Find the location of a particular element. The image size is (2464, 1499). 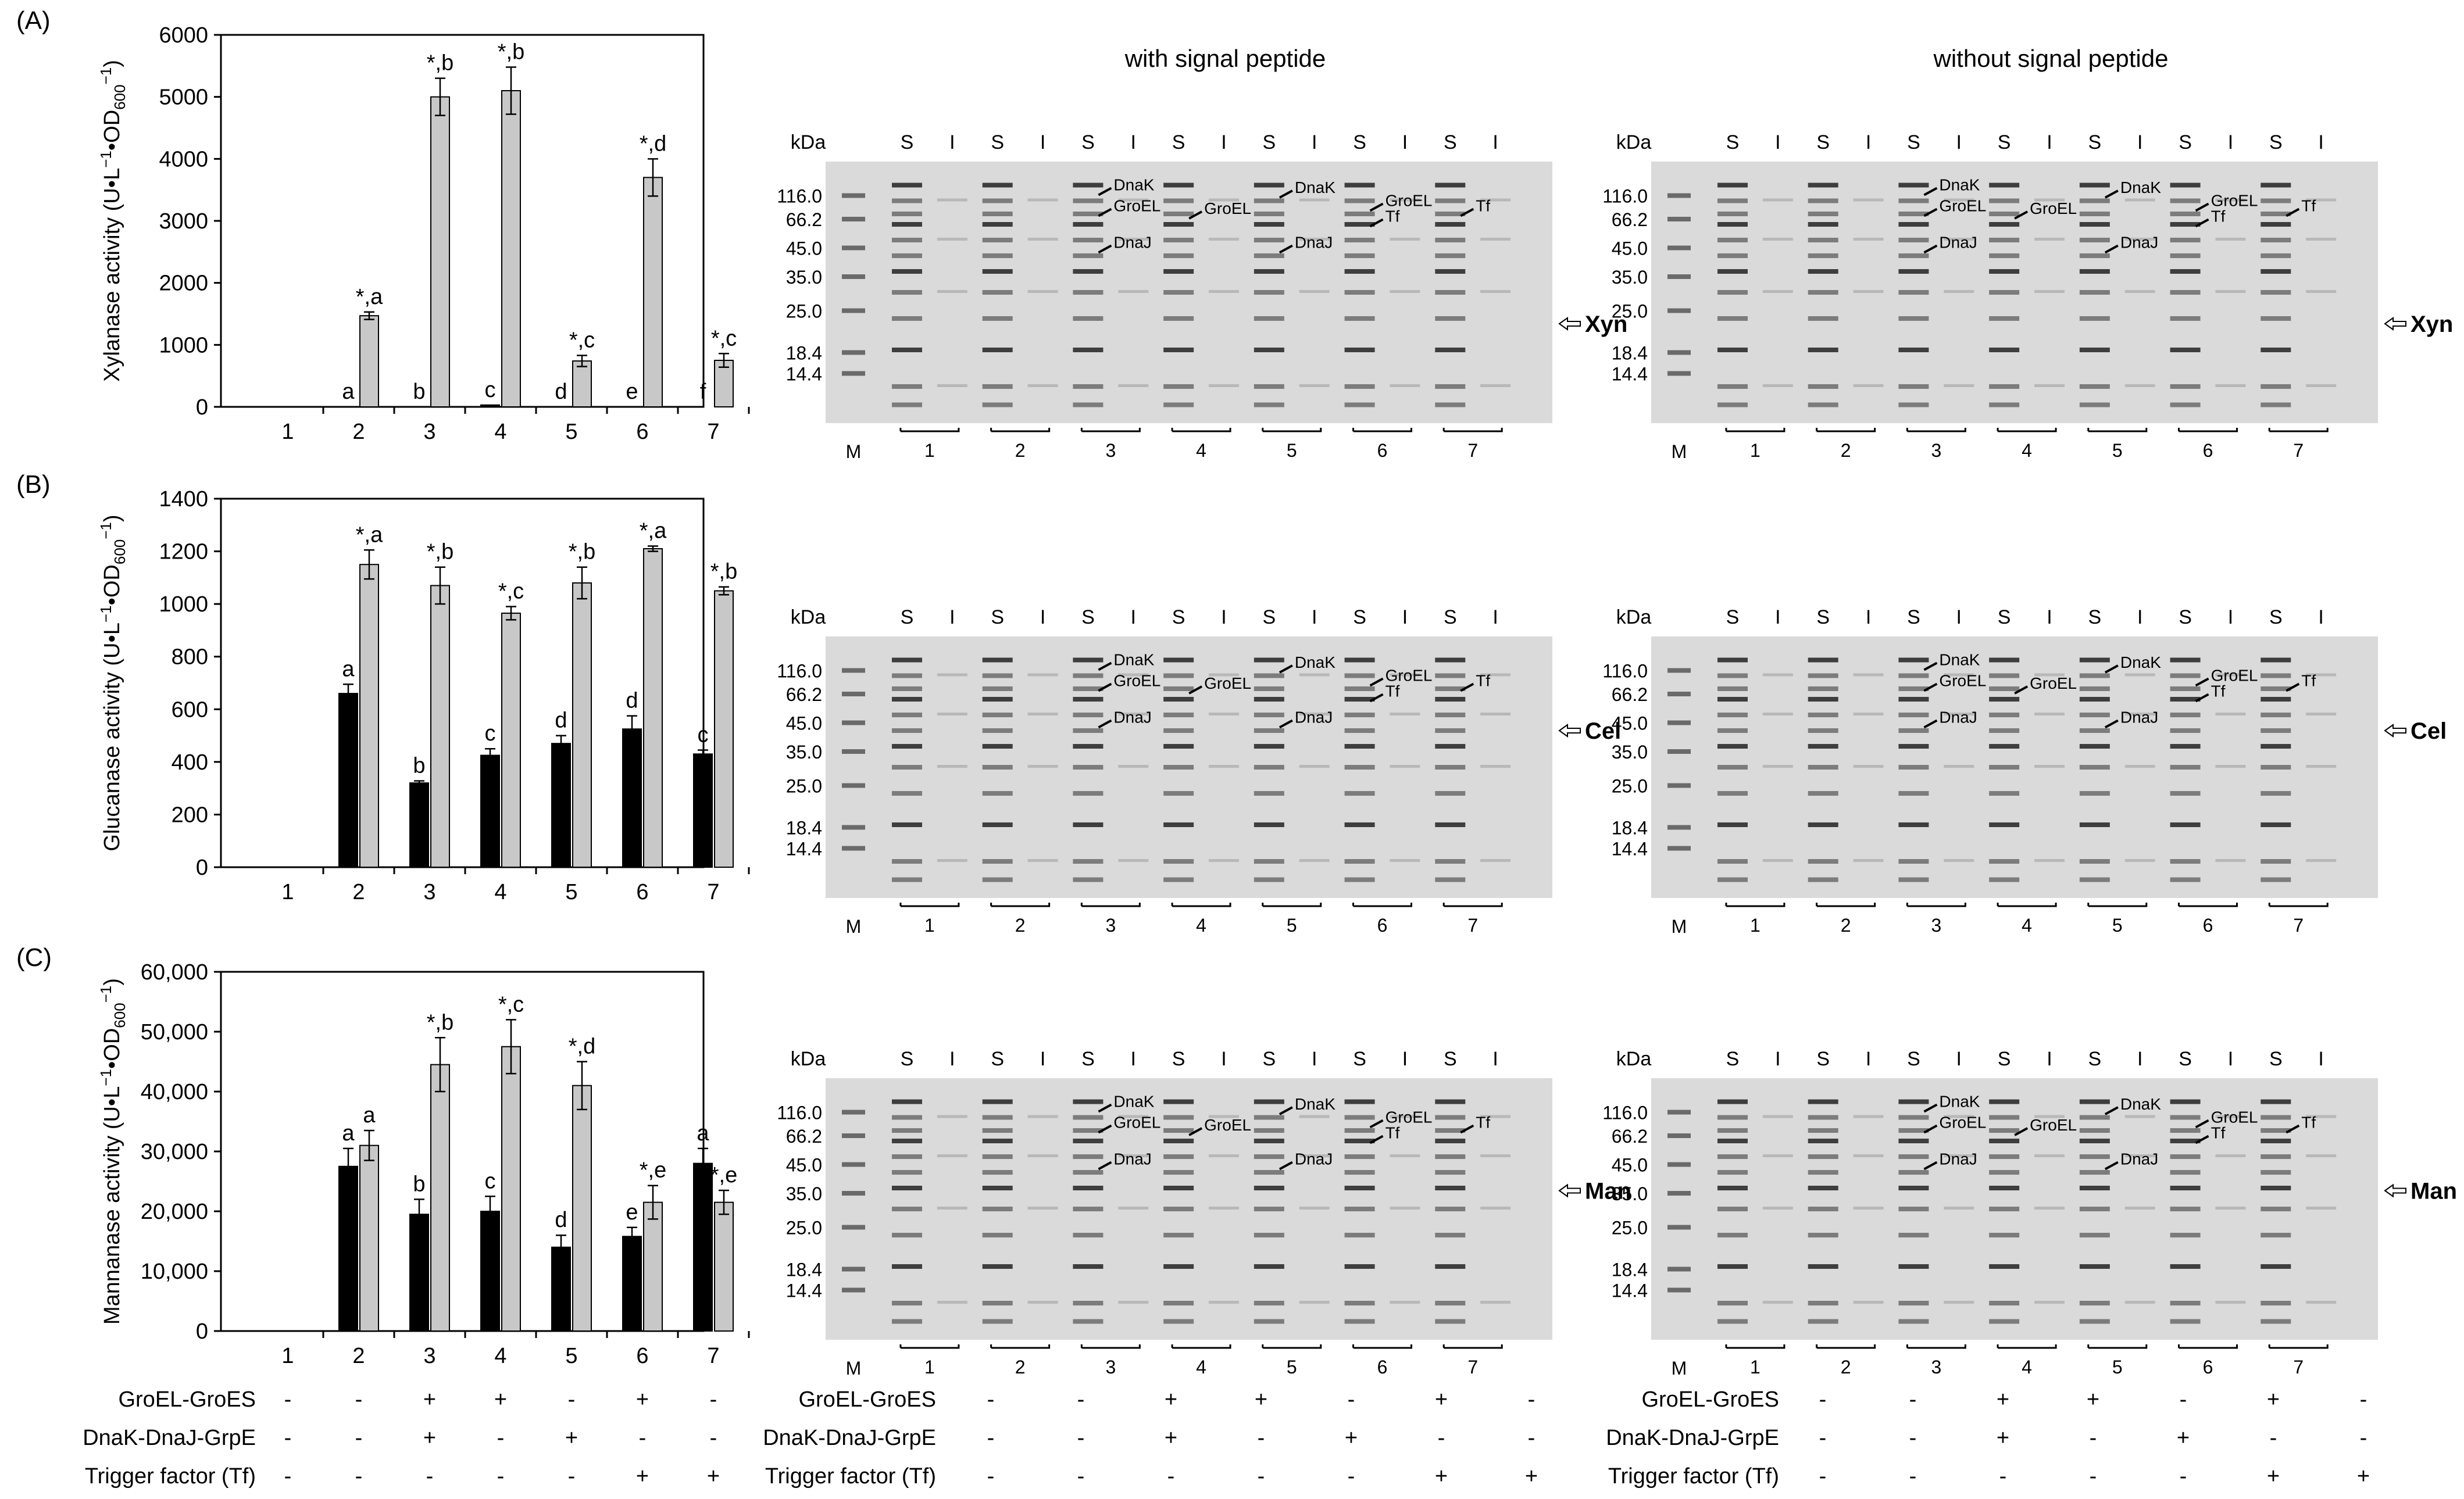

condition-value: - is located at coordinates (288, 1399).